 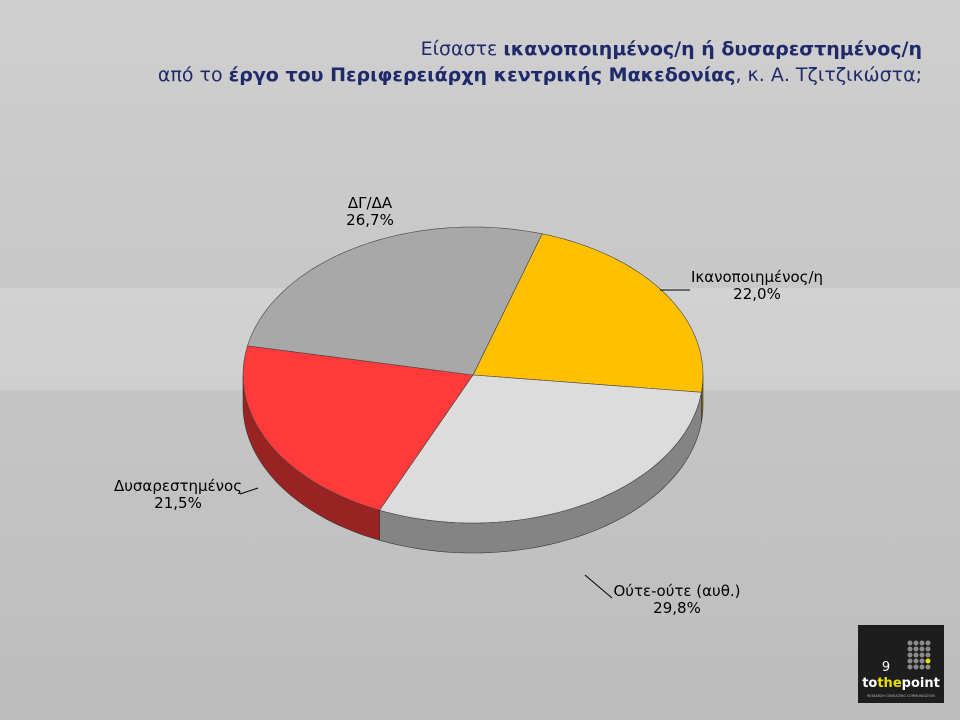 What do you see at coordinates (370, 203) in the screenshot?
I see `category-label: ΔΓ/ΔΑ` at bounding box center [370, 203].